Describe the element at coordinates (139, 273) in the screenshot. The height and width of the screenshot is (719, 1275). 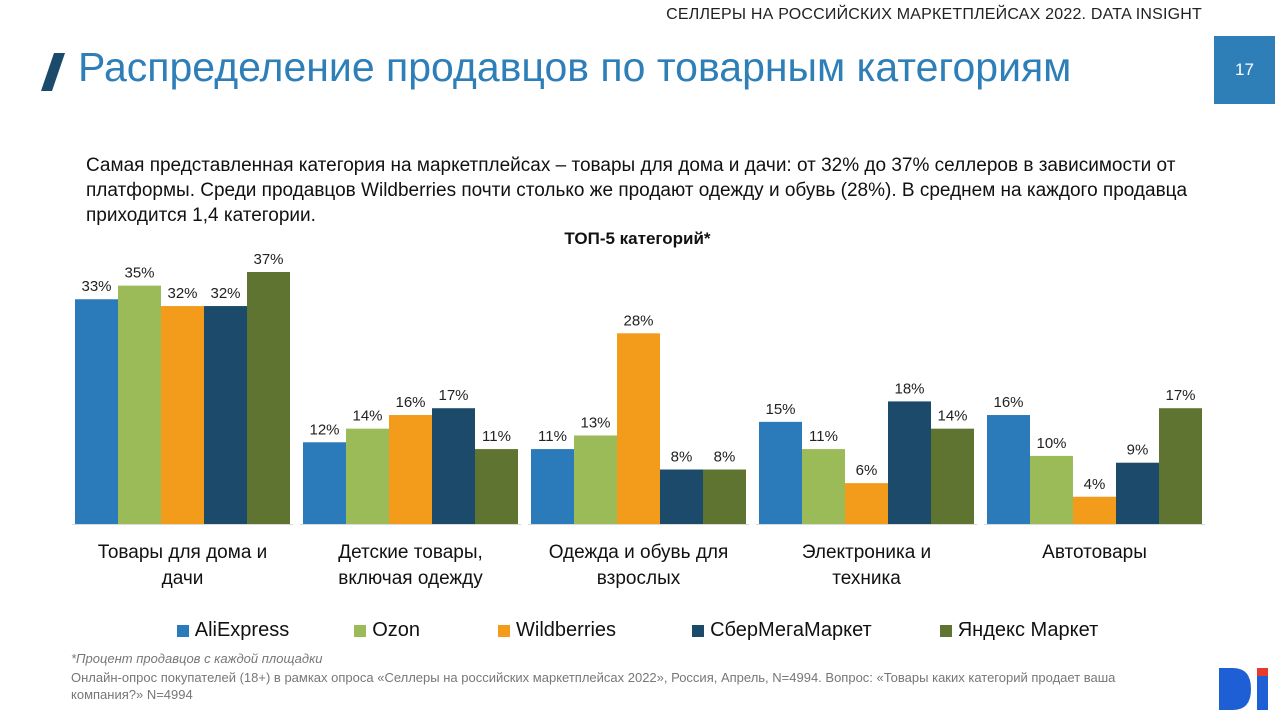
I see `data-label-0-1: 35%` at that location.